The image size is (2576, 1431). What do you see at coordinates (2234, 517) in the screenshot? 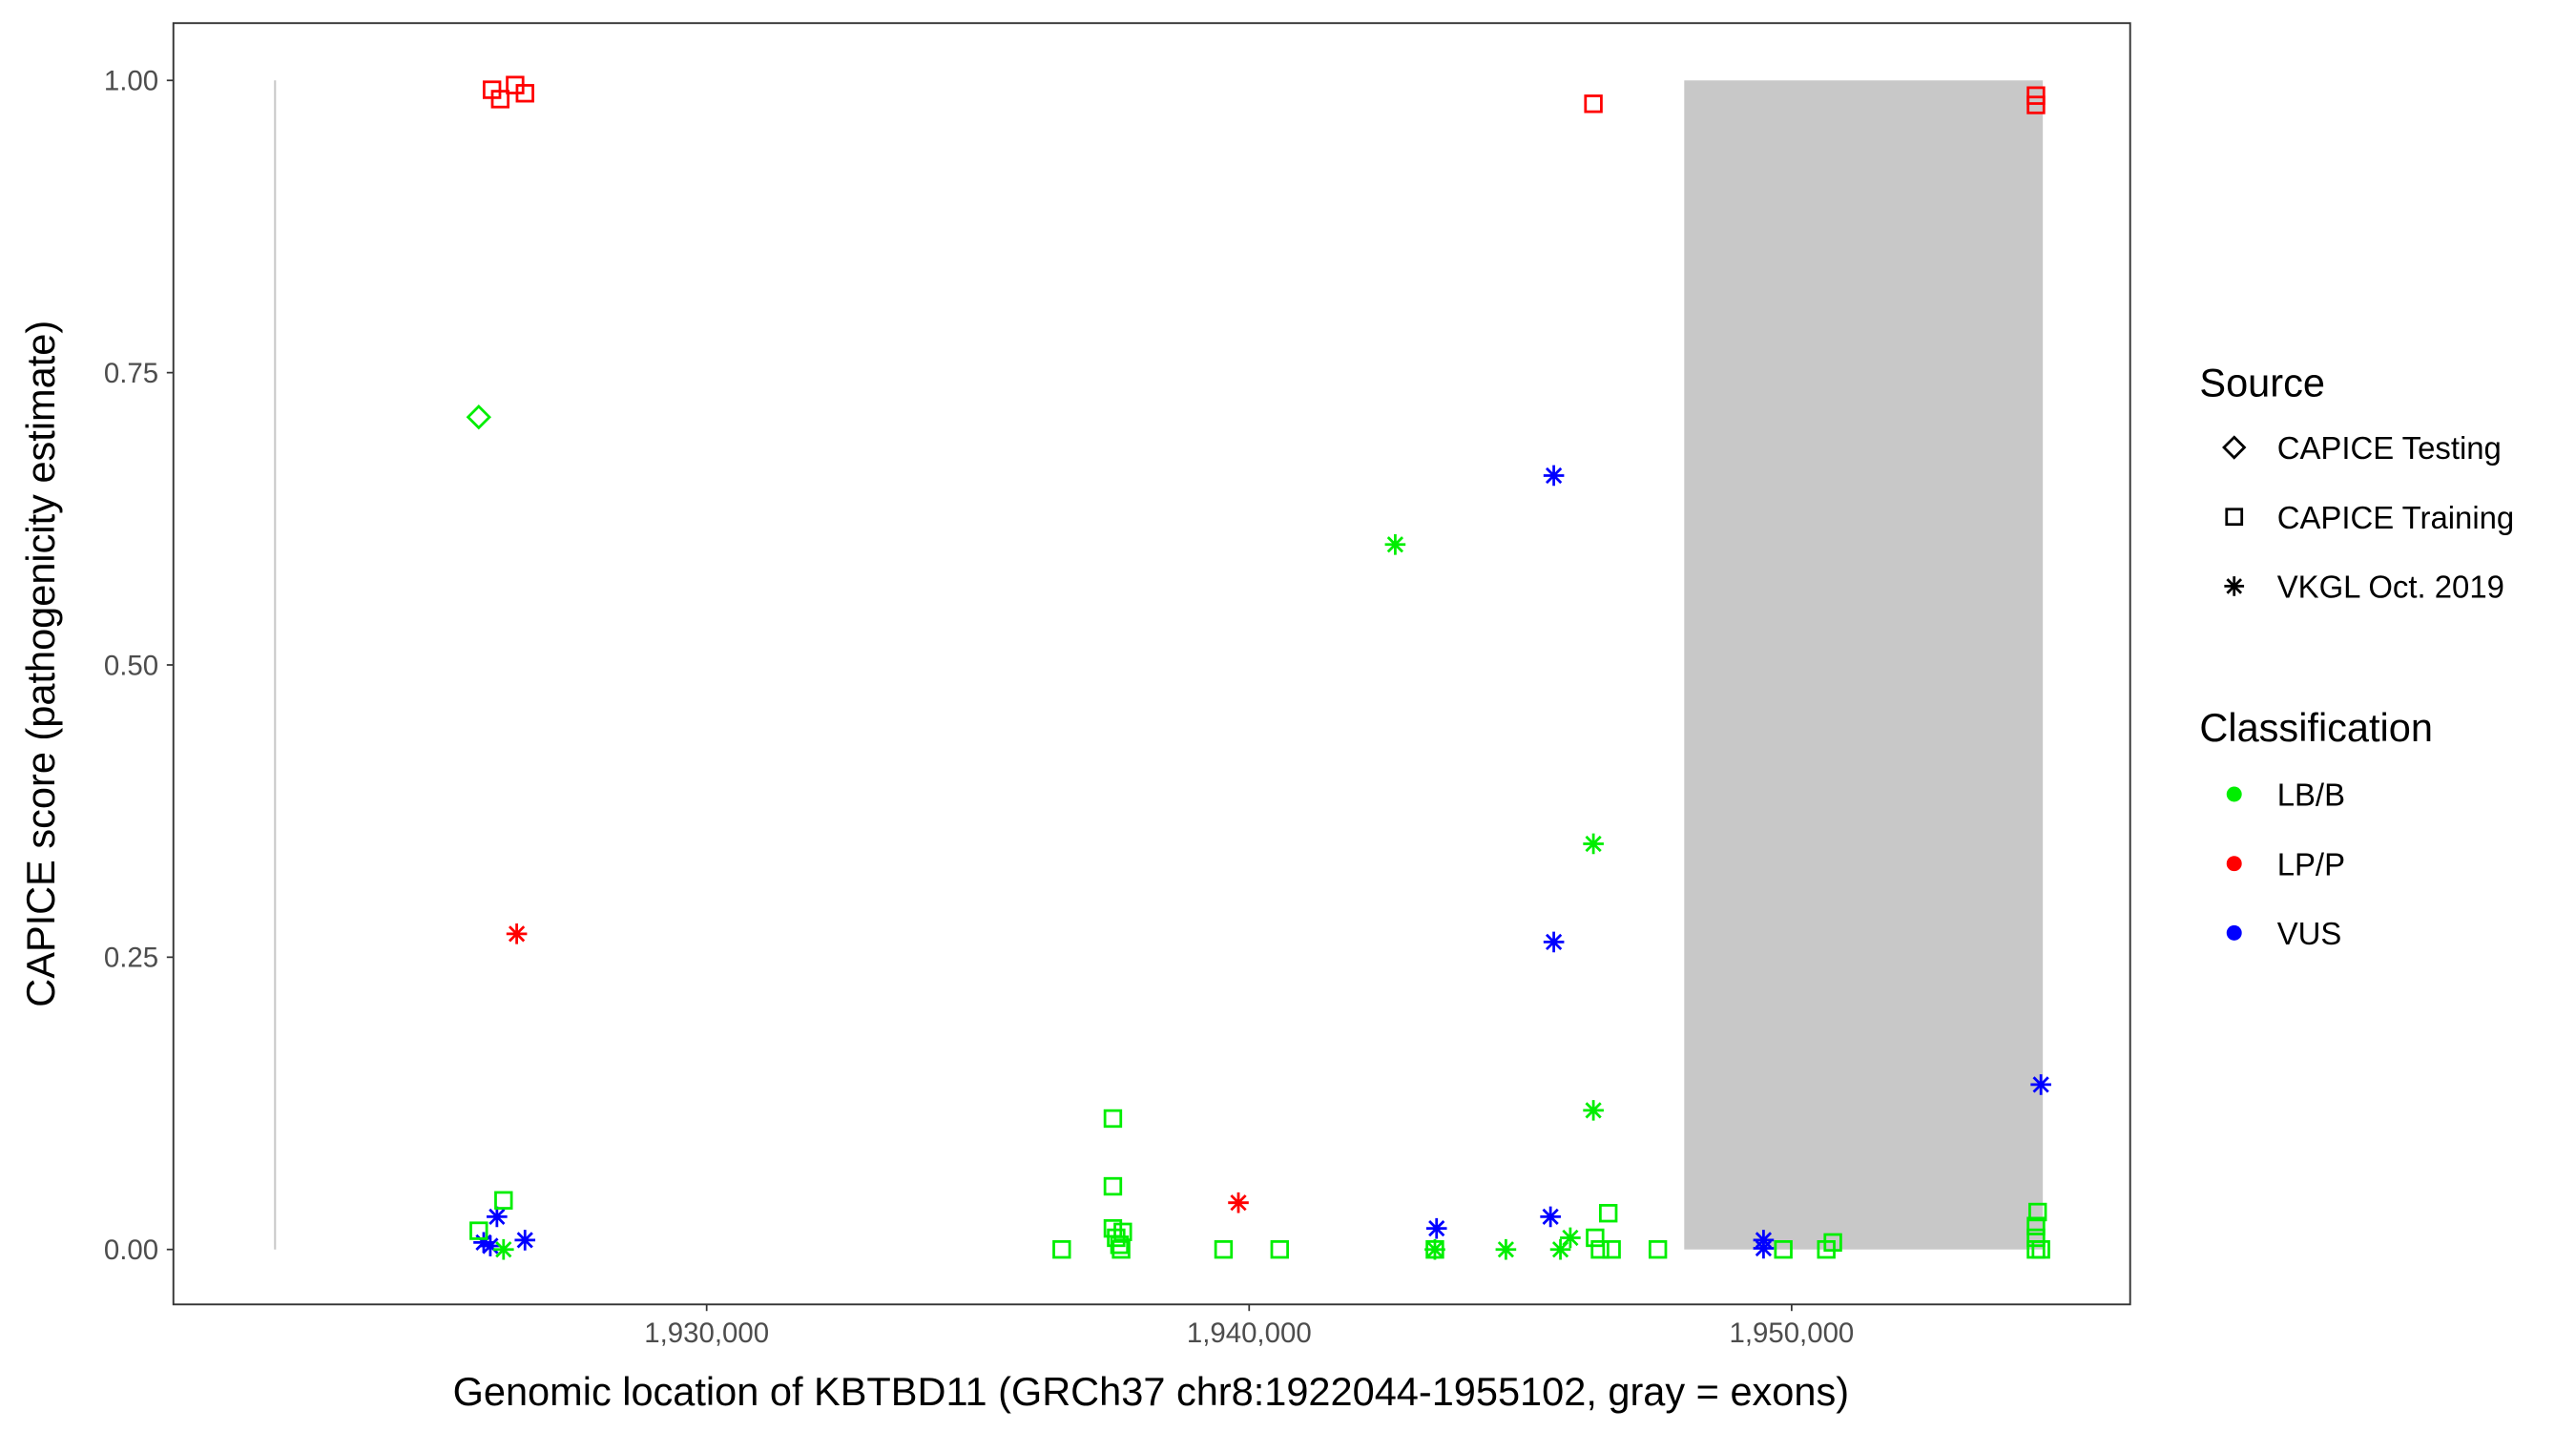
I see `legend-square-icon` at bounding box center [2234, 517].